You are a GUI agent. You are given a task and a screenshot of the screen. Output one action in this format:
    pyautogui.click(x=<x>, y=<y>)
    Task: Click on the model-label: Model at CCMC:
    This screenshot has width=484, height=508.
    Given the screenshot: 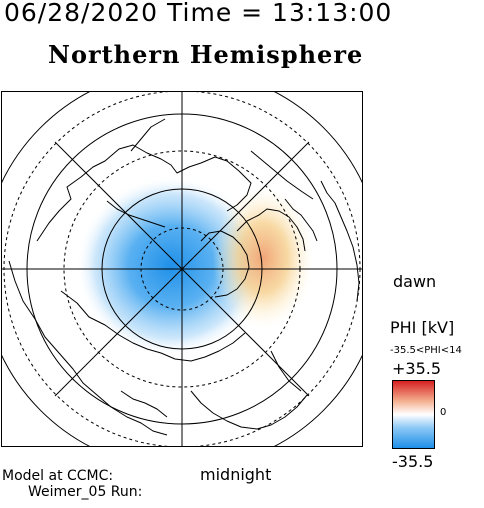 What is the action you would take?
    pyautogui.click(x=58, y=476)
    